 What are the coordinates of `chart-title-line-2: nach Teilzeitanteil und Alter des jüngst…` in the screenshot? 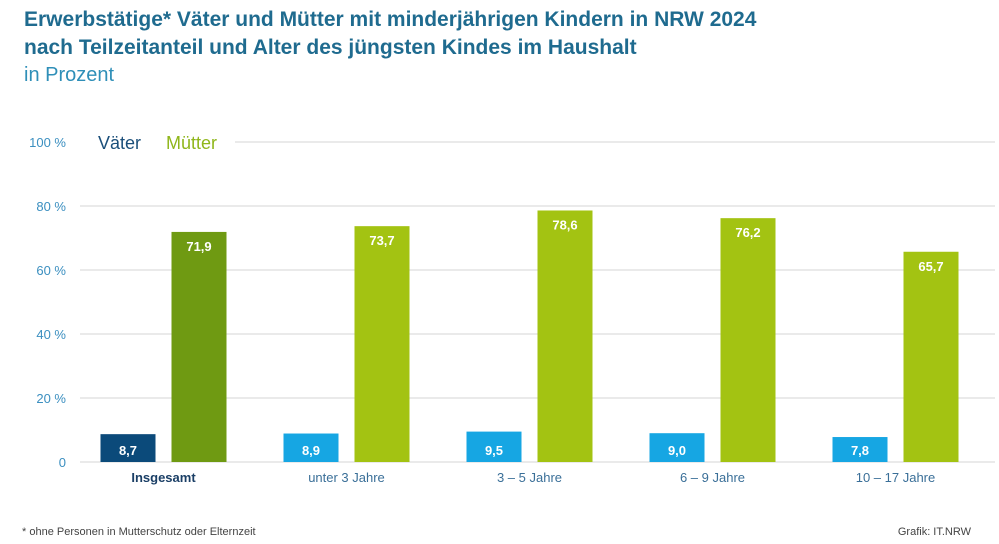 It's located at (330, 47).